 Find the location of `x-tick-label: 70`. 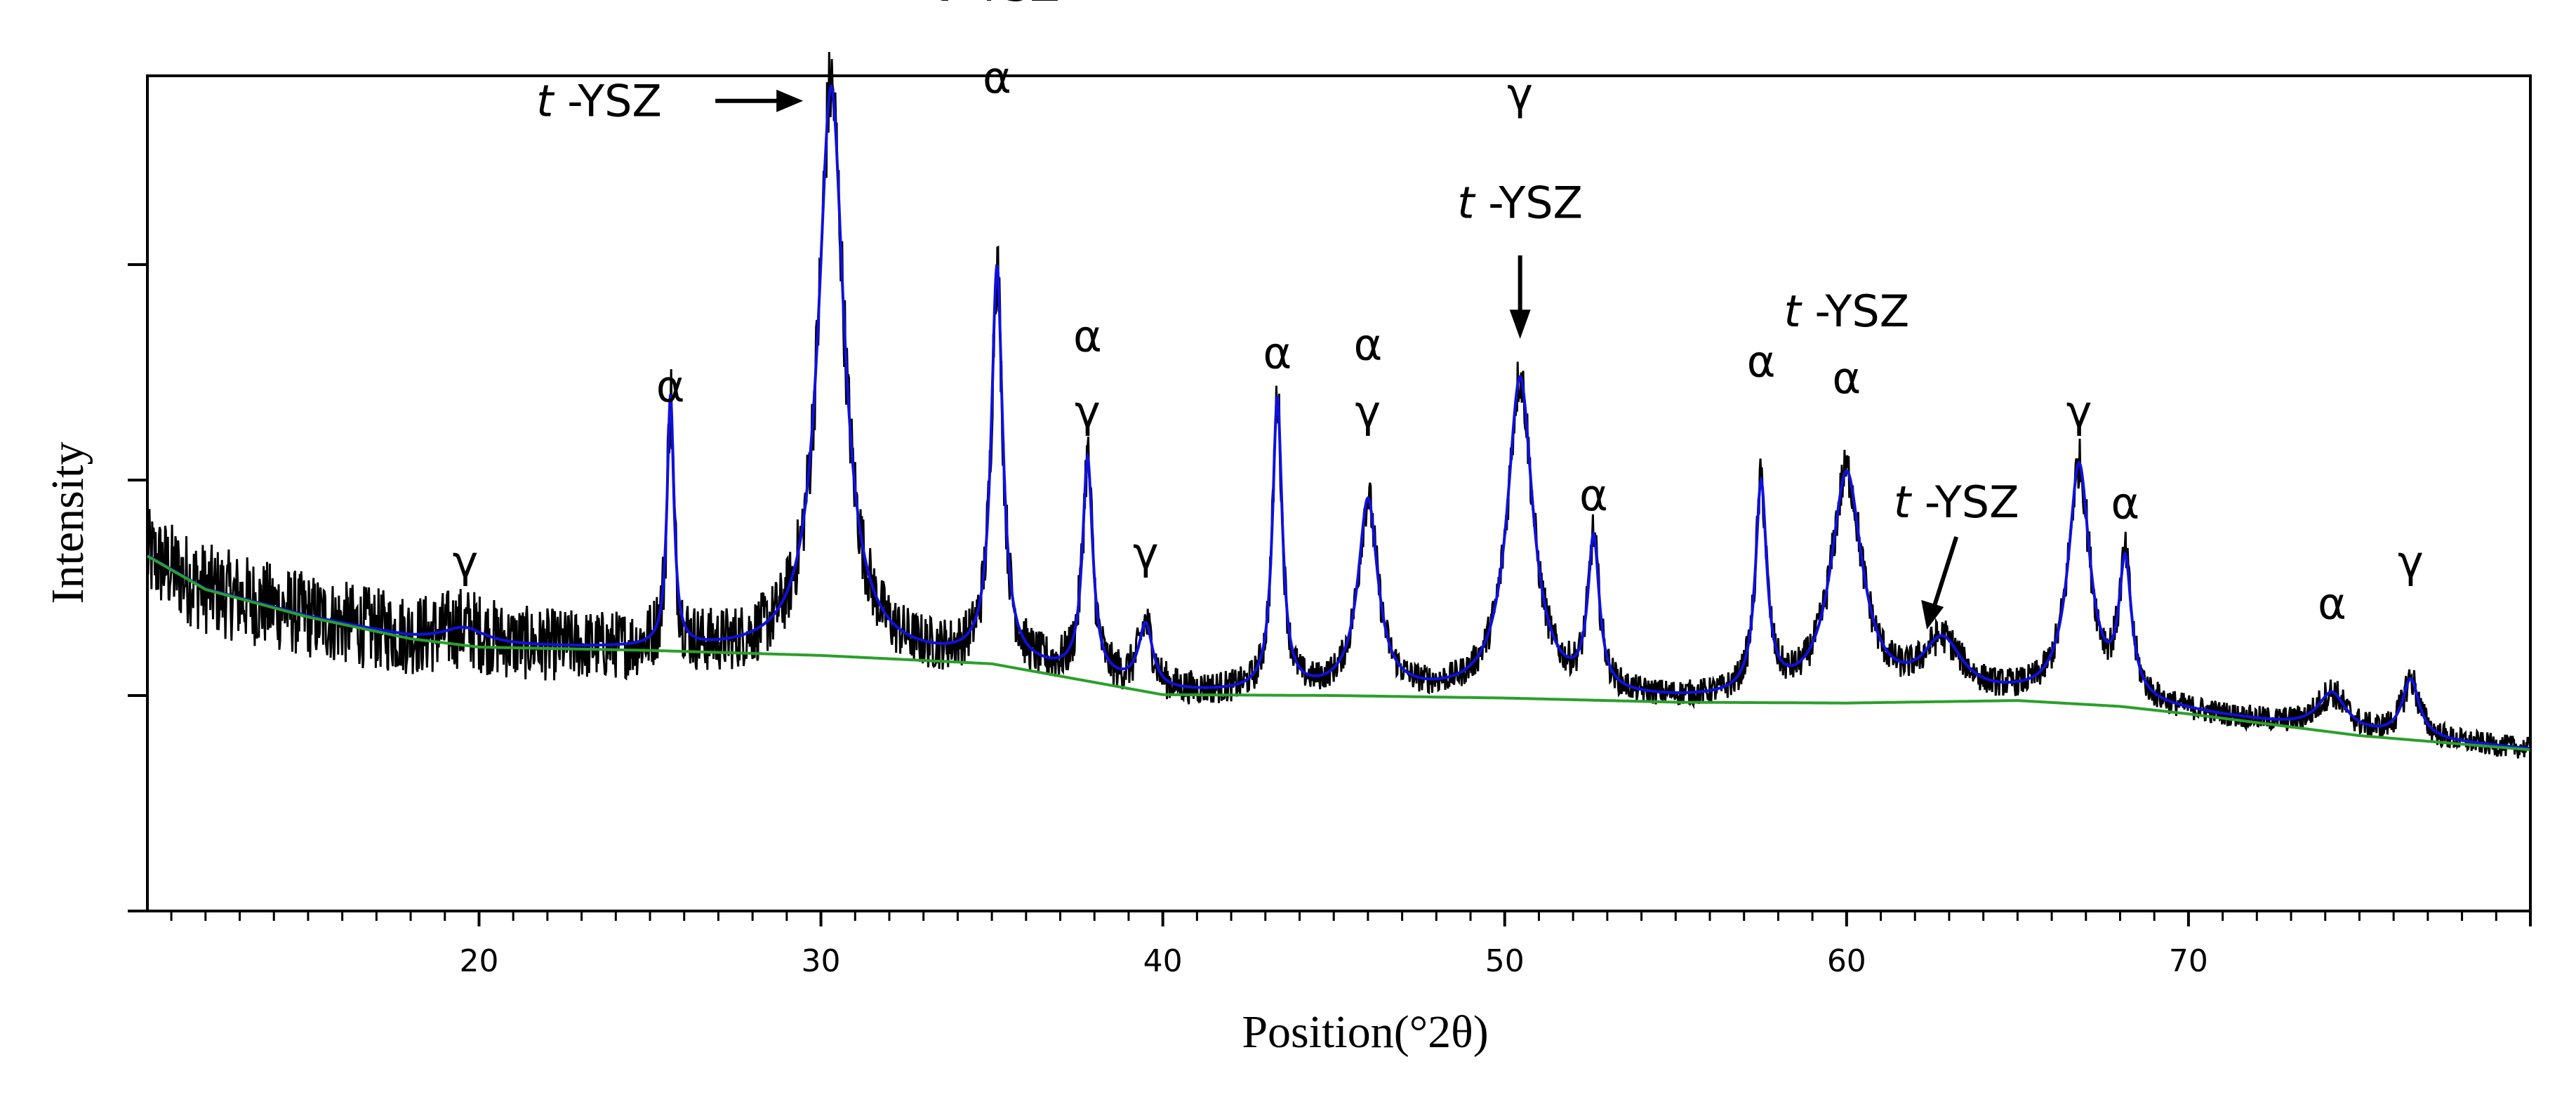

x-tick-label: 70 is located at coordinates (2188, 961).